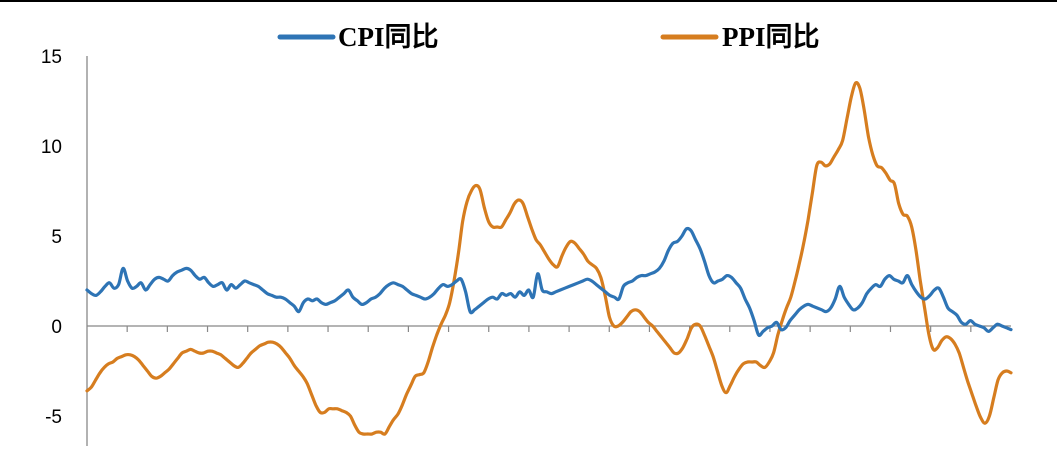 This screenshot has width=1057, height=449. What do you see at coordinates (56, 327) in the screenshot?
I see `y-tick-label: 0` at bounding box center [56, 327].